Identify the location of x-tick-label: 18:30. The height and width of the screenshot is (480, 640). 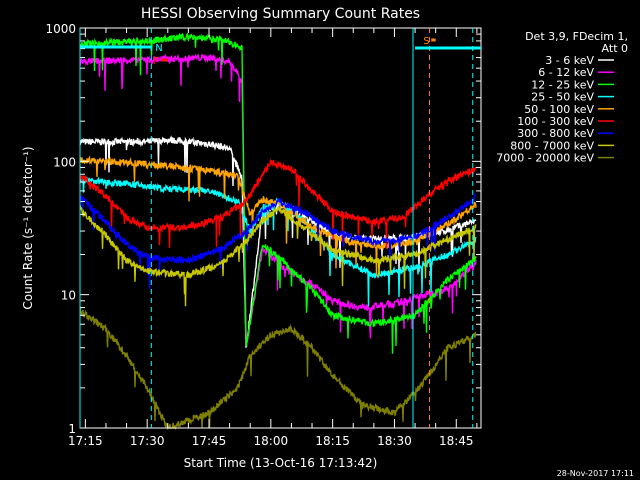
(394, 441).